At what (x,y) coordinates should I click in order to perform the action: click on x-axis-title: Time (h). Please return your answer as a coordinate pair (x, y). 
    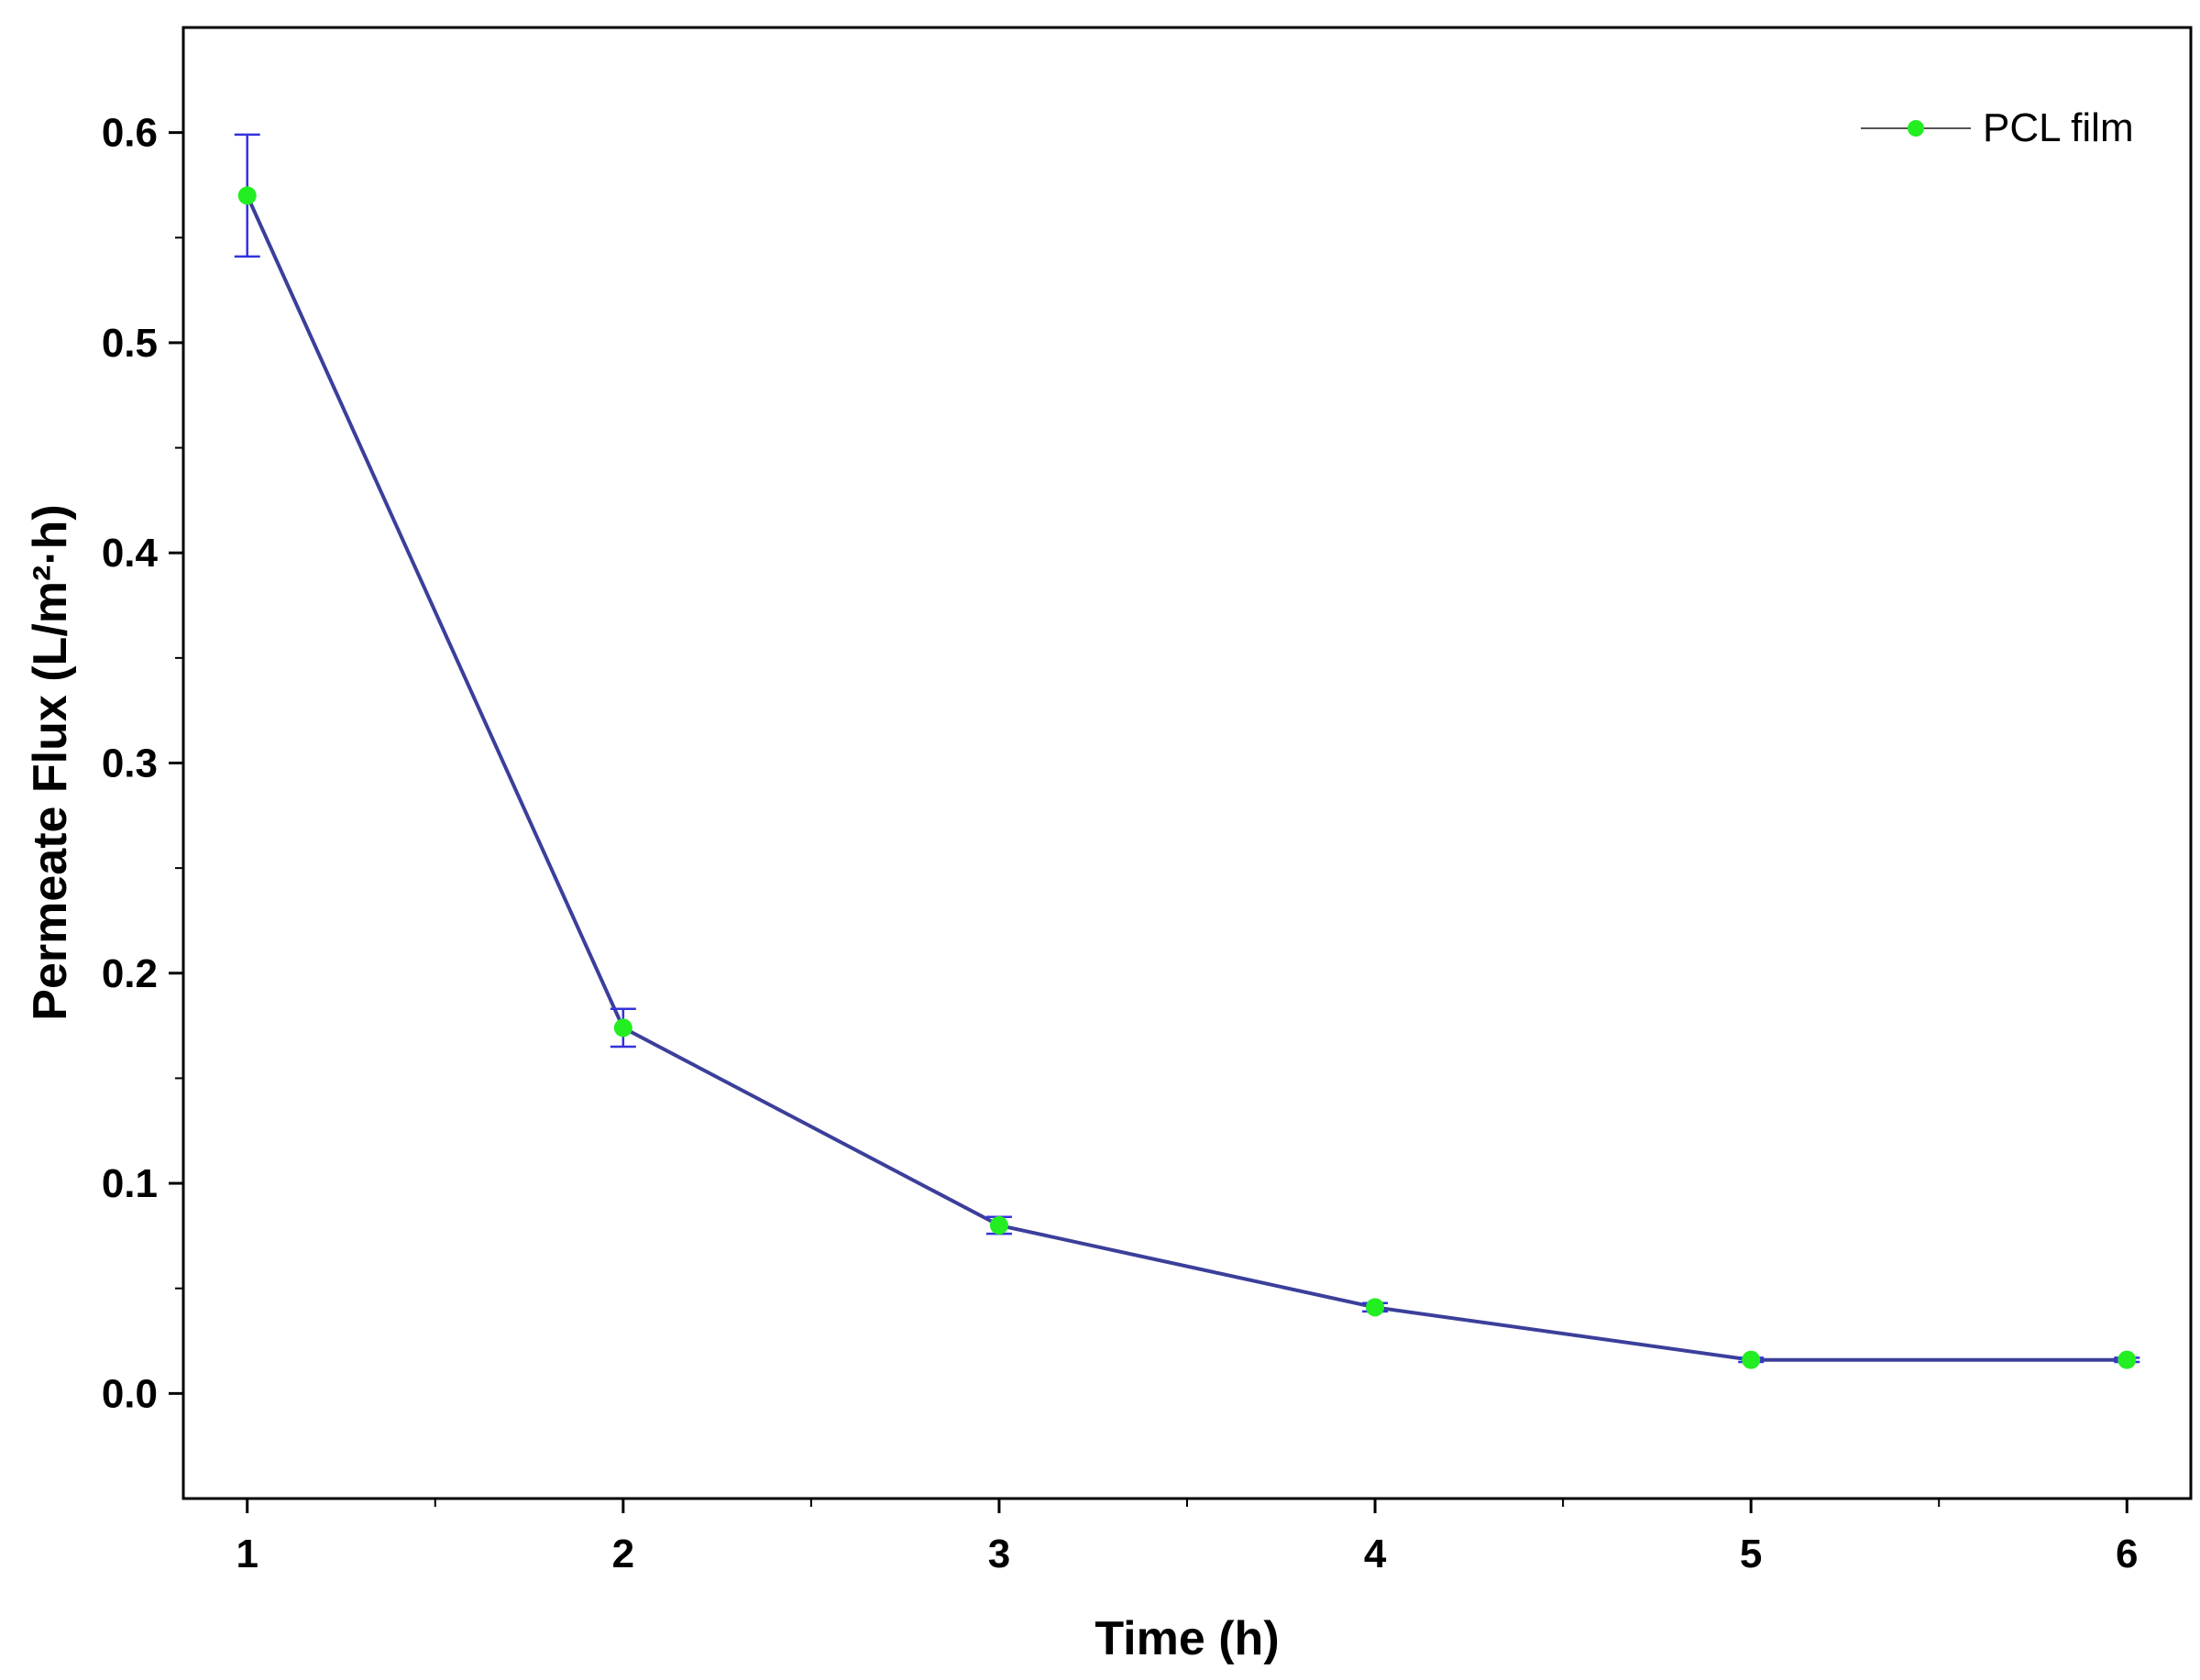
    Looking at the image, I should click on (1186, 1638).